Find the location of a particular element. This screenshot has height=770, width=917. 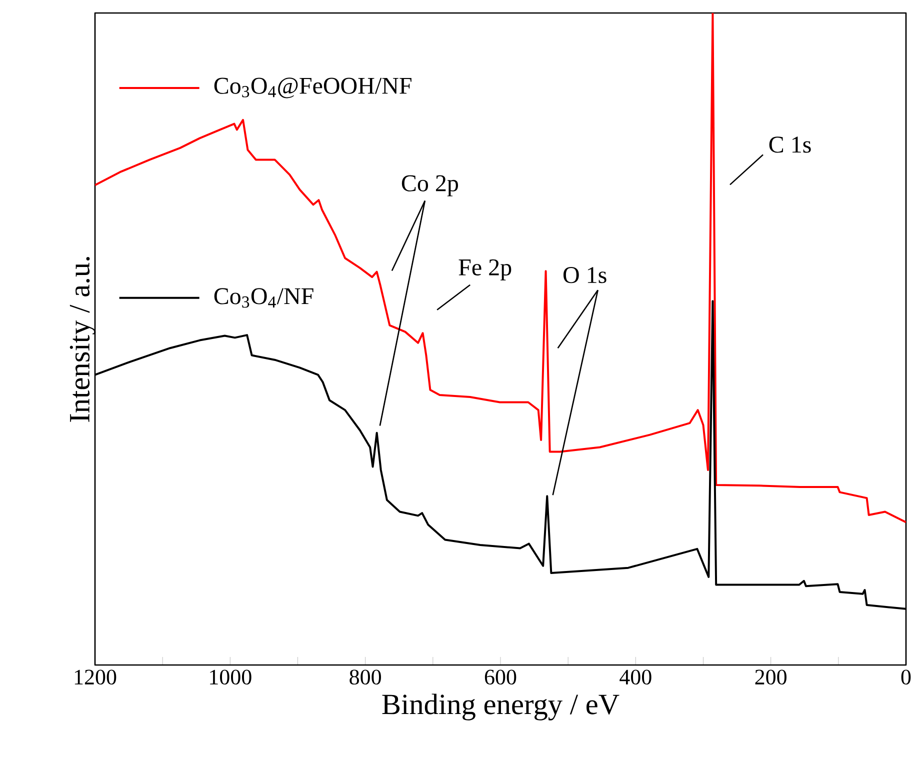

x-tick-label: 600 is located at coordinates (500, 677).